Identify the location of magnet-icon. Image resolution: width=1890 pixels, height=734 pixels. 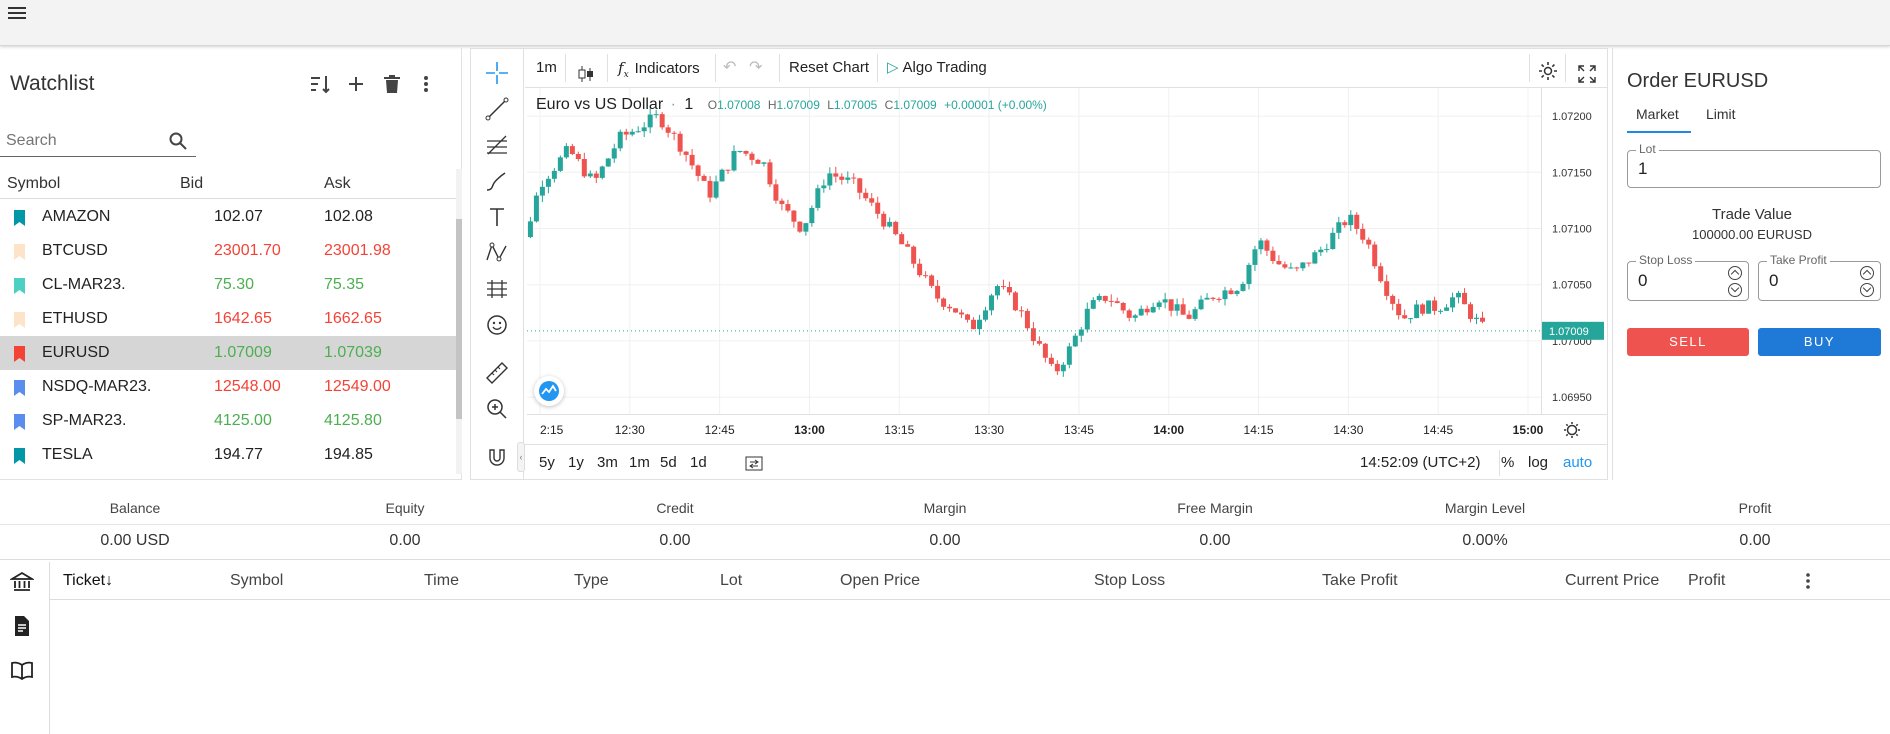
(497, 457).